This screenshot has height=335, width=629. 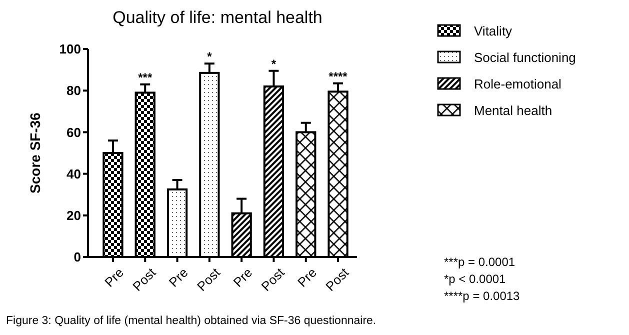 I want to click on text: *p < 0.0001, so click(x=475, y=279).